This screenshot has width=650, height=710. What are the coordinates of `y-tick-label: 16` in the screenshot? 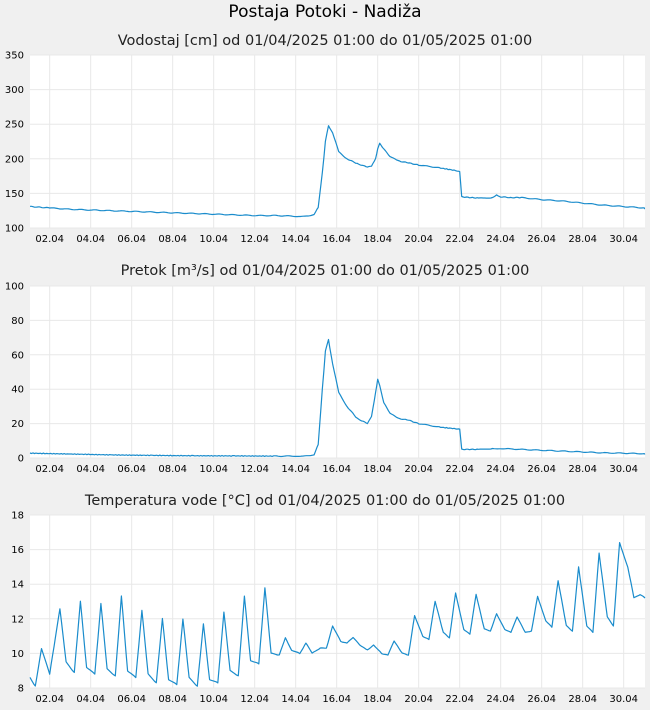 It's located at (17, 550).